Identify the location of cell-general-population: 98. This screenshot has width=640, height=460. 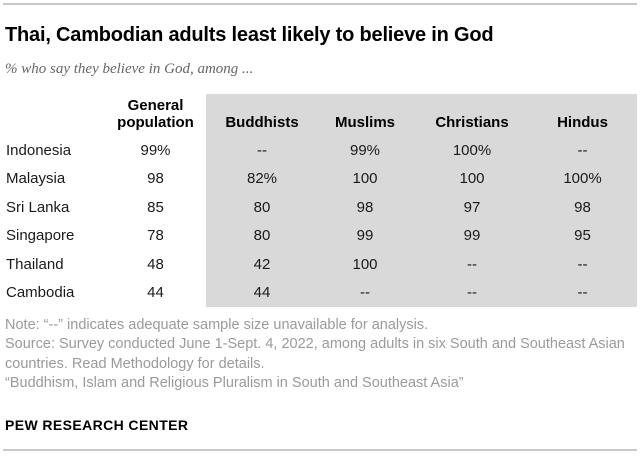
(155, 179).